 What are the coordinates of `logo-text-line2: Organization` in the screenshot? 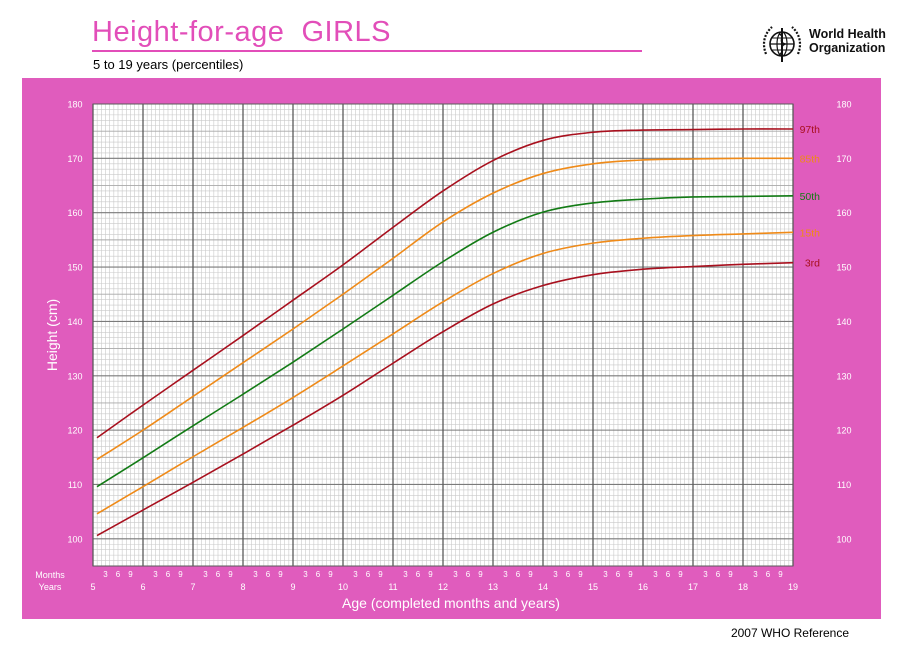 It's located at (847, 48).